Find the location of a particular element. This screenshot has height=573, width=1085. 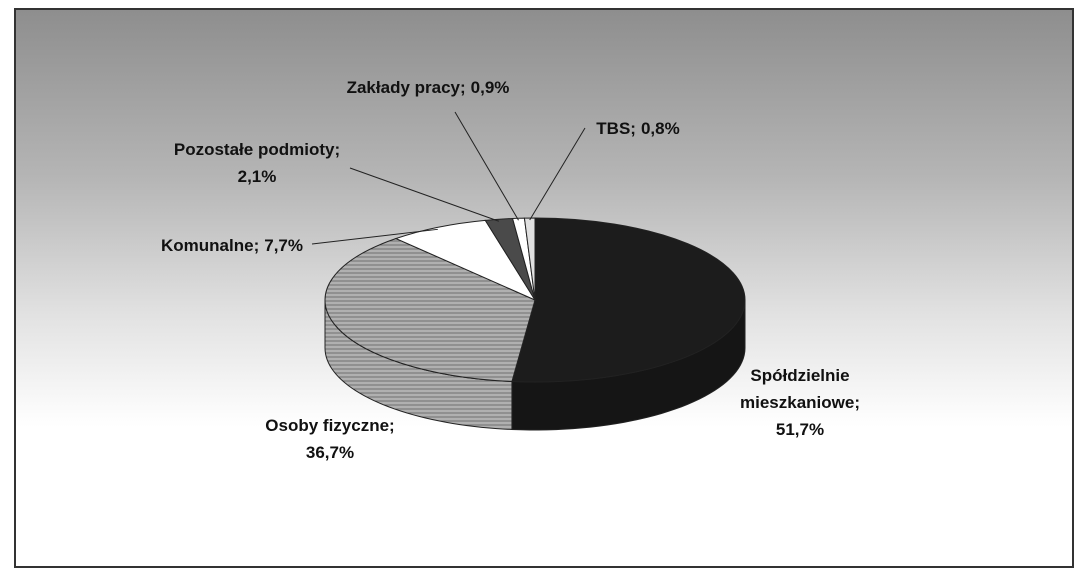

value-label: 0,8% is located at coordinates (660, 128).